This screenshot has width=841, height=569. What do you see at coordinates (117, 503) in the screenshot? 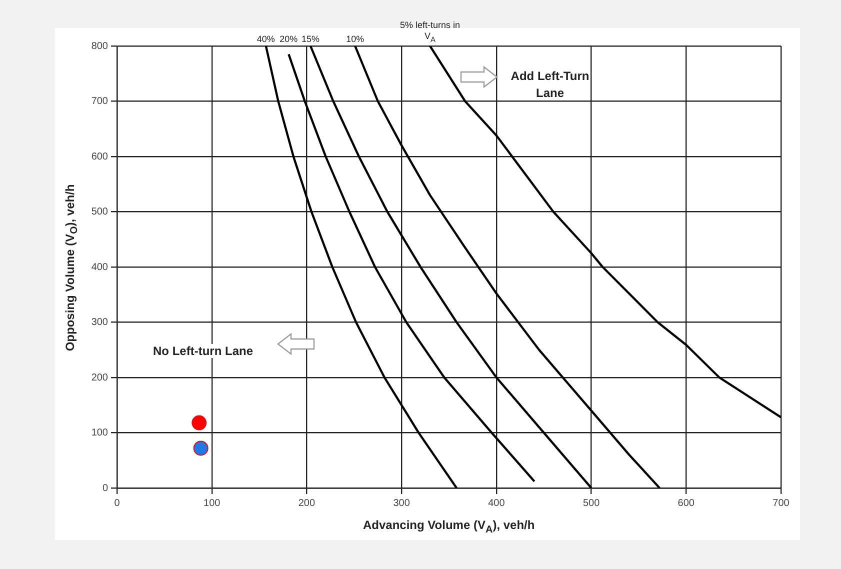
I see `x-tick-label: 0` at bounding box center [117, 503].